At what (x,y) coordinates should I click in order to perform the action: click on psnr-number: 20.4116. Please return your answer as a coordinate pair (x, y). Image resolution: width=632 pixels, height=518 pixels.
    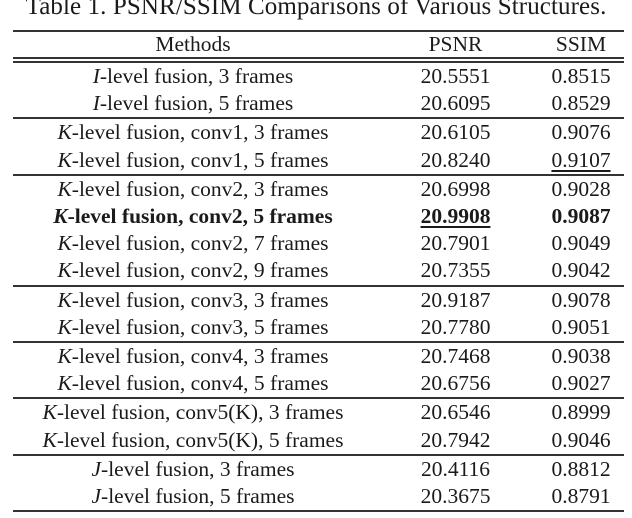
    Looking at the image, I should click on (455, 468).